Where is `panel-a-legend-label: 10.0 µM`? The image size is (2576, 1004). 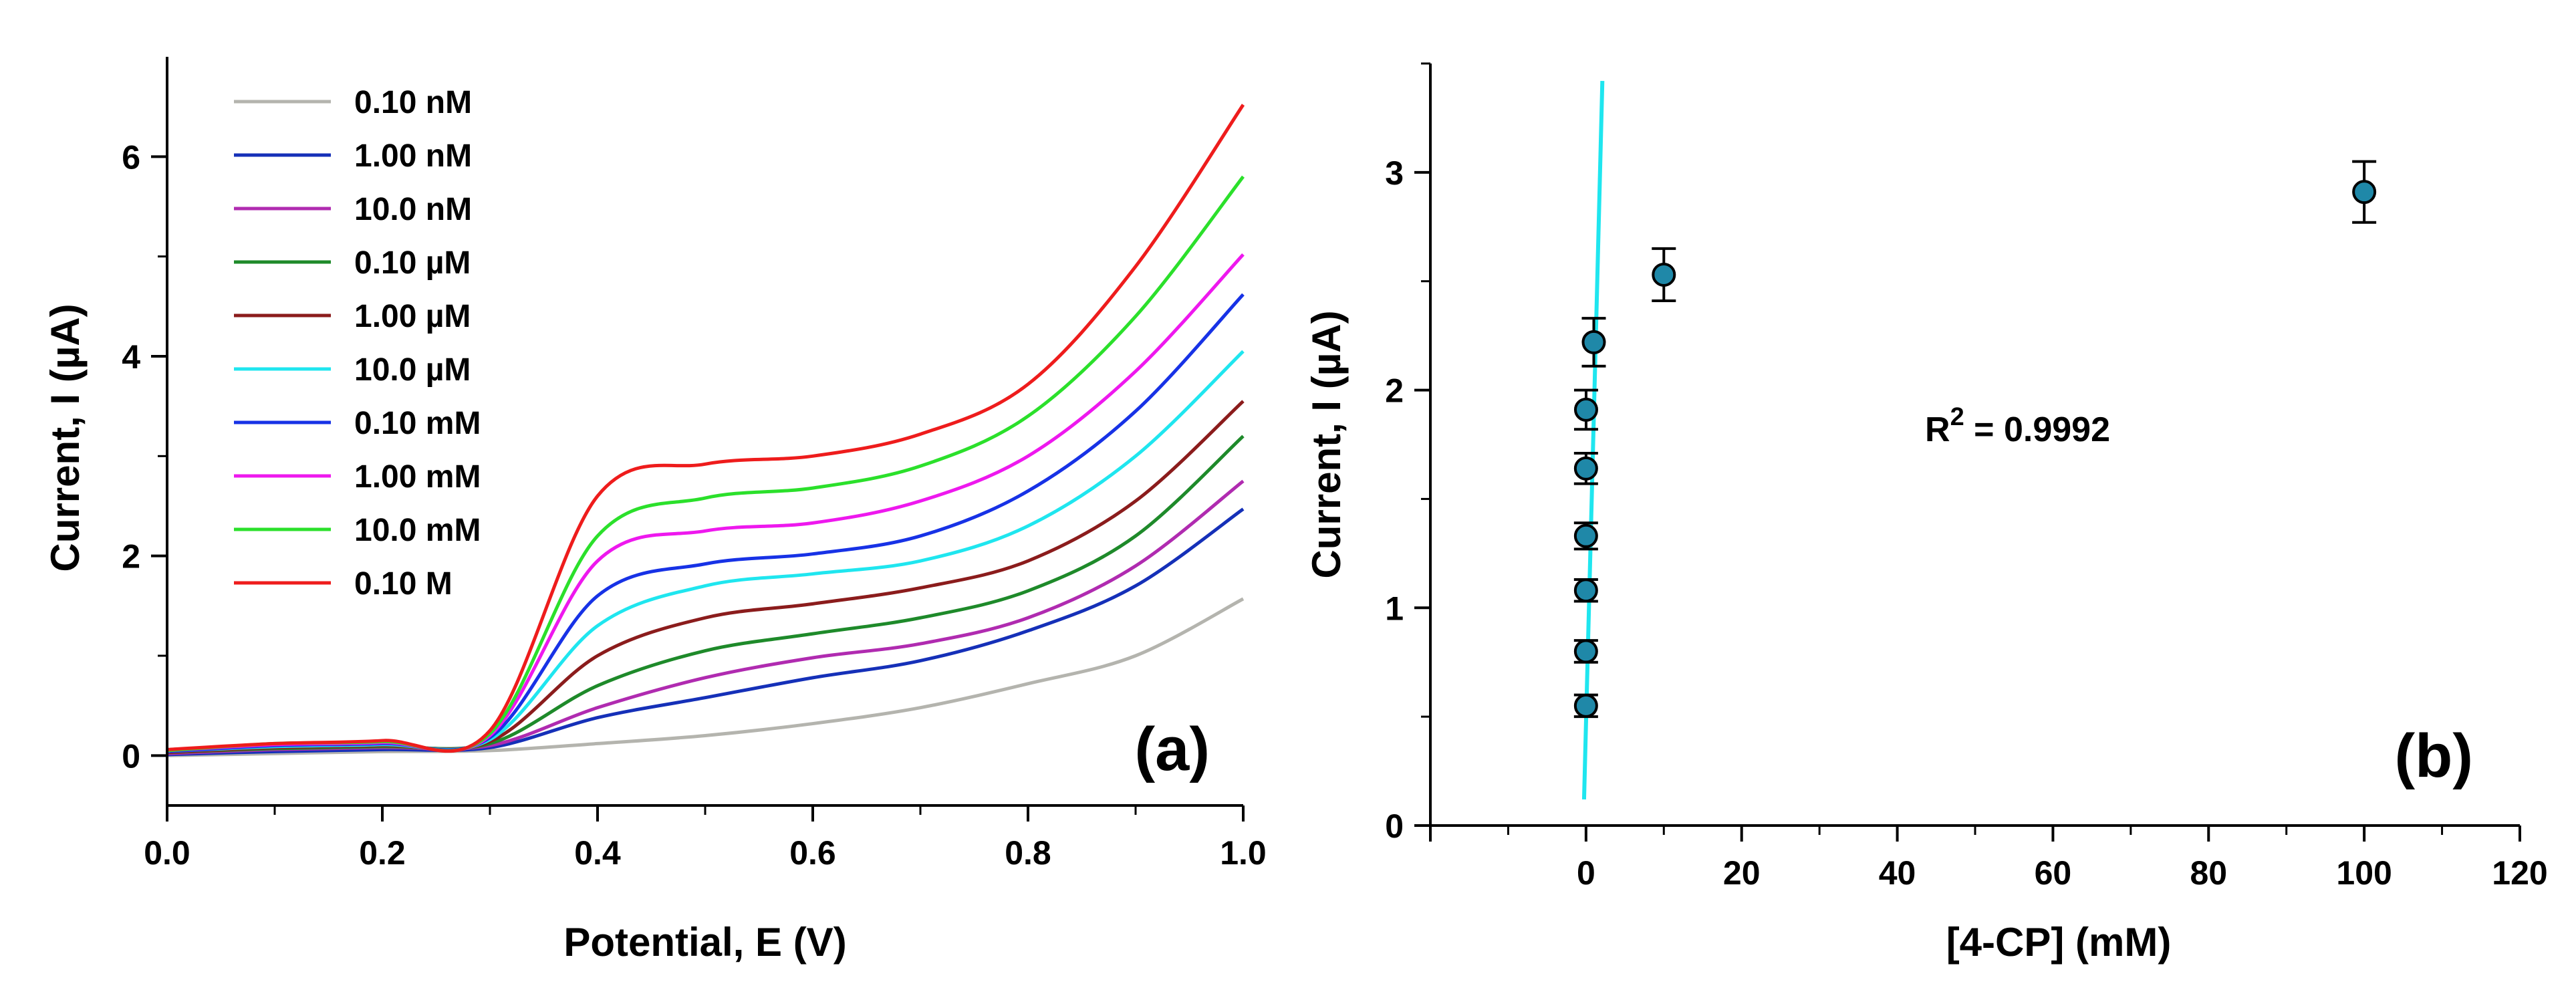
panel-a-legend-label: 10.0 µM is located at coordinates (412, 370).